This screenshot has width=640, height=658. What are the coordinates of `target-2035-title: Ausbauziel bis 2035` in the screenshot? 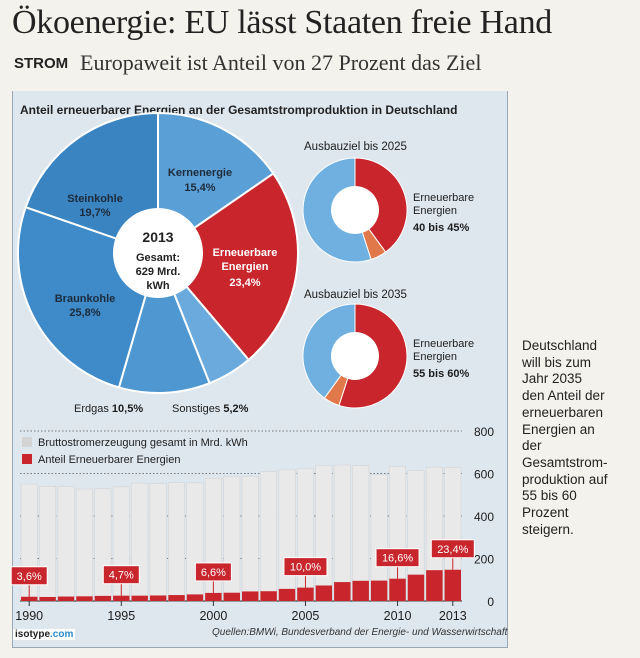 It's located at (355, 295).